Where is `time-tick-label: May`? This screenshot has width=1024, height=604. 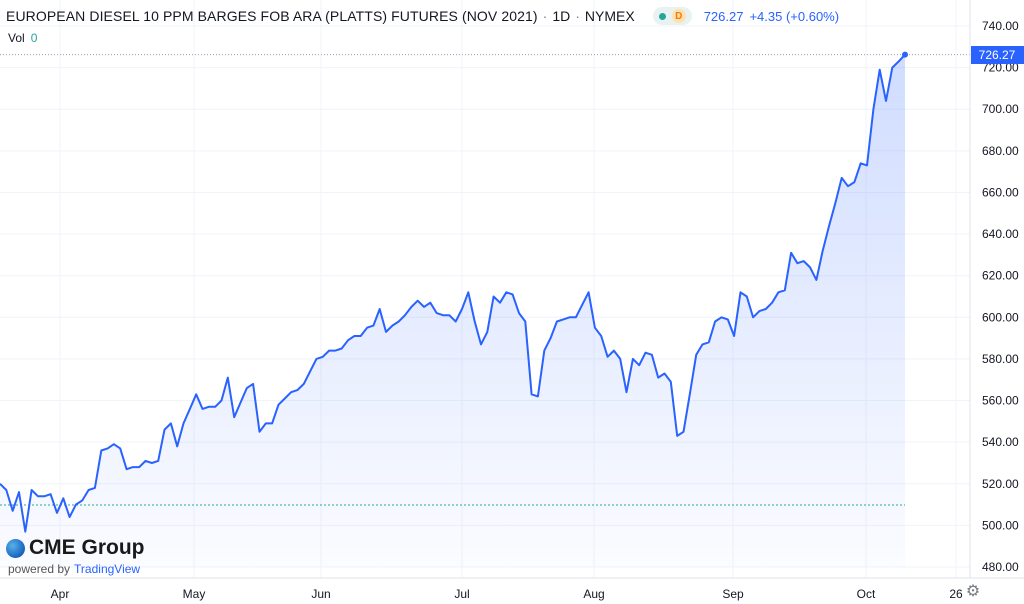 time-tick-label: May is located at coordinates (194, 594).